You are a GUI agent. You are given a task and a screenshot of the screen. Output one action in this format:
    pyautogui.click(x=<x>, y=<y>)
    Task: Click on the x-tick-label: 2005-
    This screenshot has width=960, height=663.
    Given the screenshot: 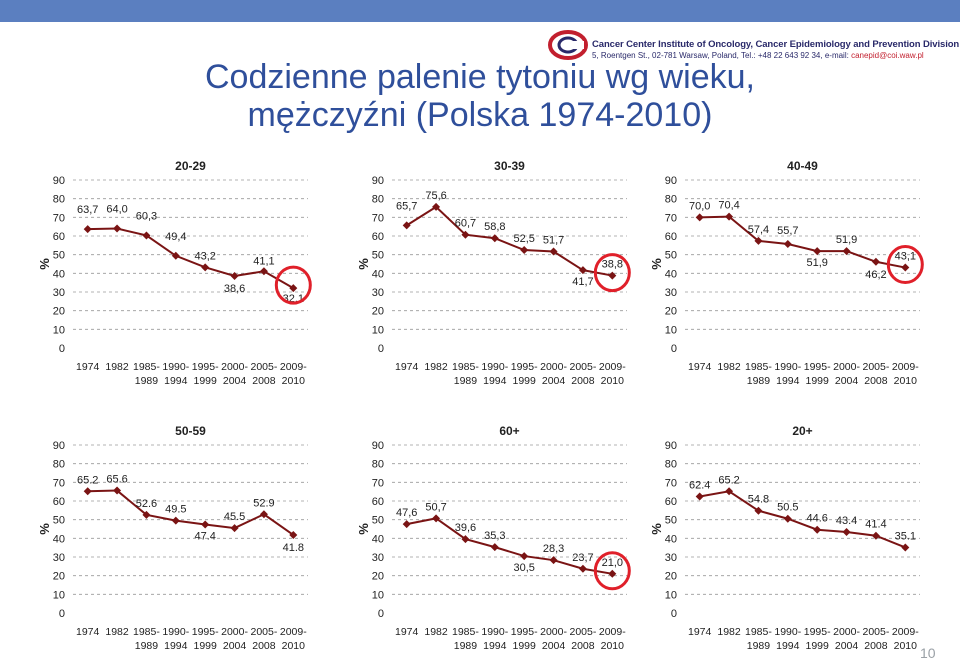 What is the action you would take?
    pyautogui.click(x=583, y=367)
    